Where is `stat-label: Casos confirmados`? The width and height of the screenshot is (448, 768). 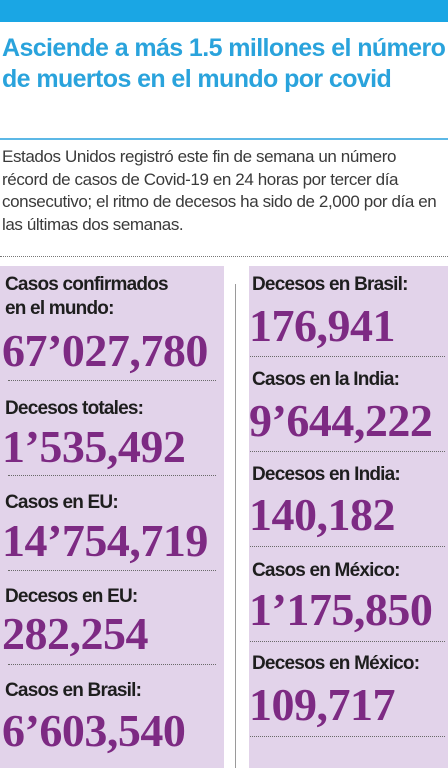 stat-label: Casos confirmados is located at coordinates (87, 284).